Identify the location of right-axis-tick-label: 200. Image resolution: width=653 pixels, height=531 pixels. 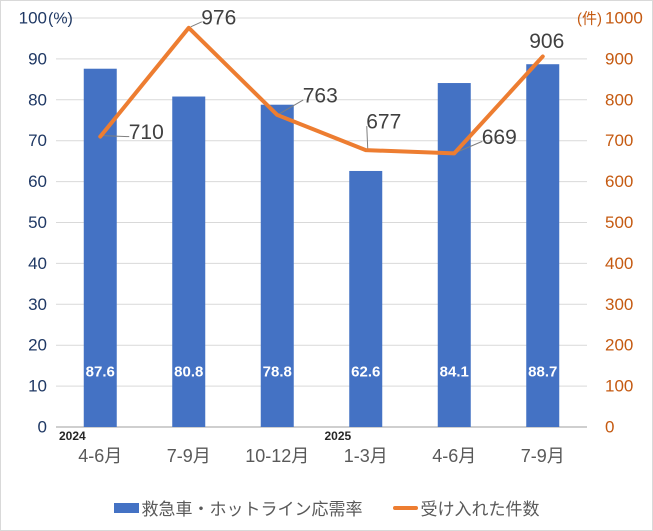
(619, 345).